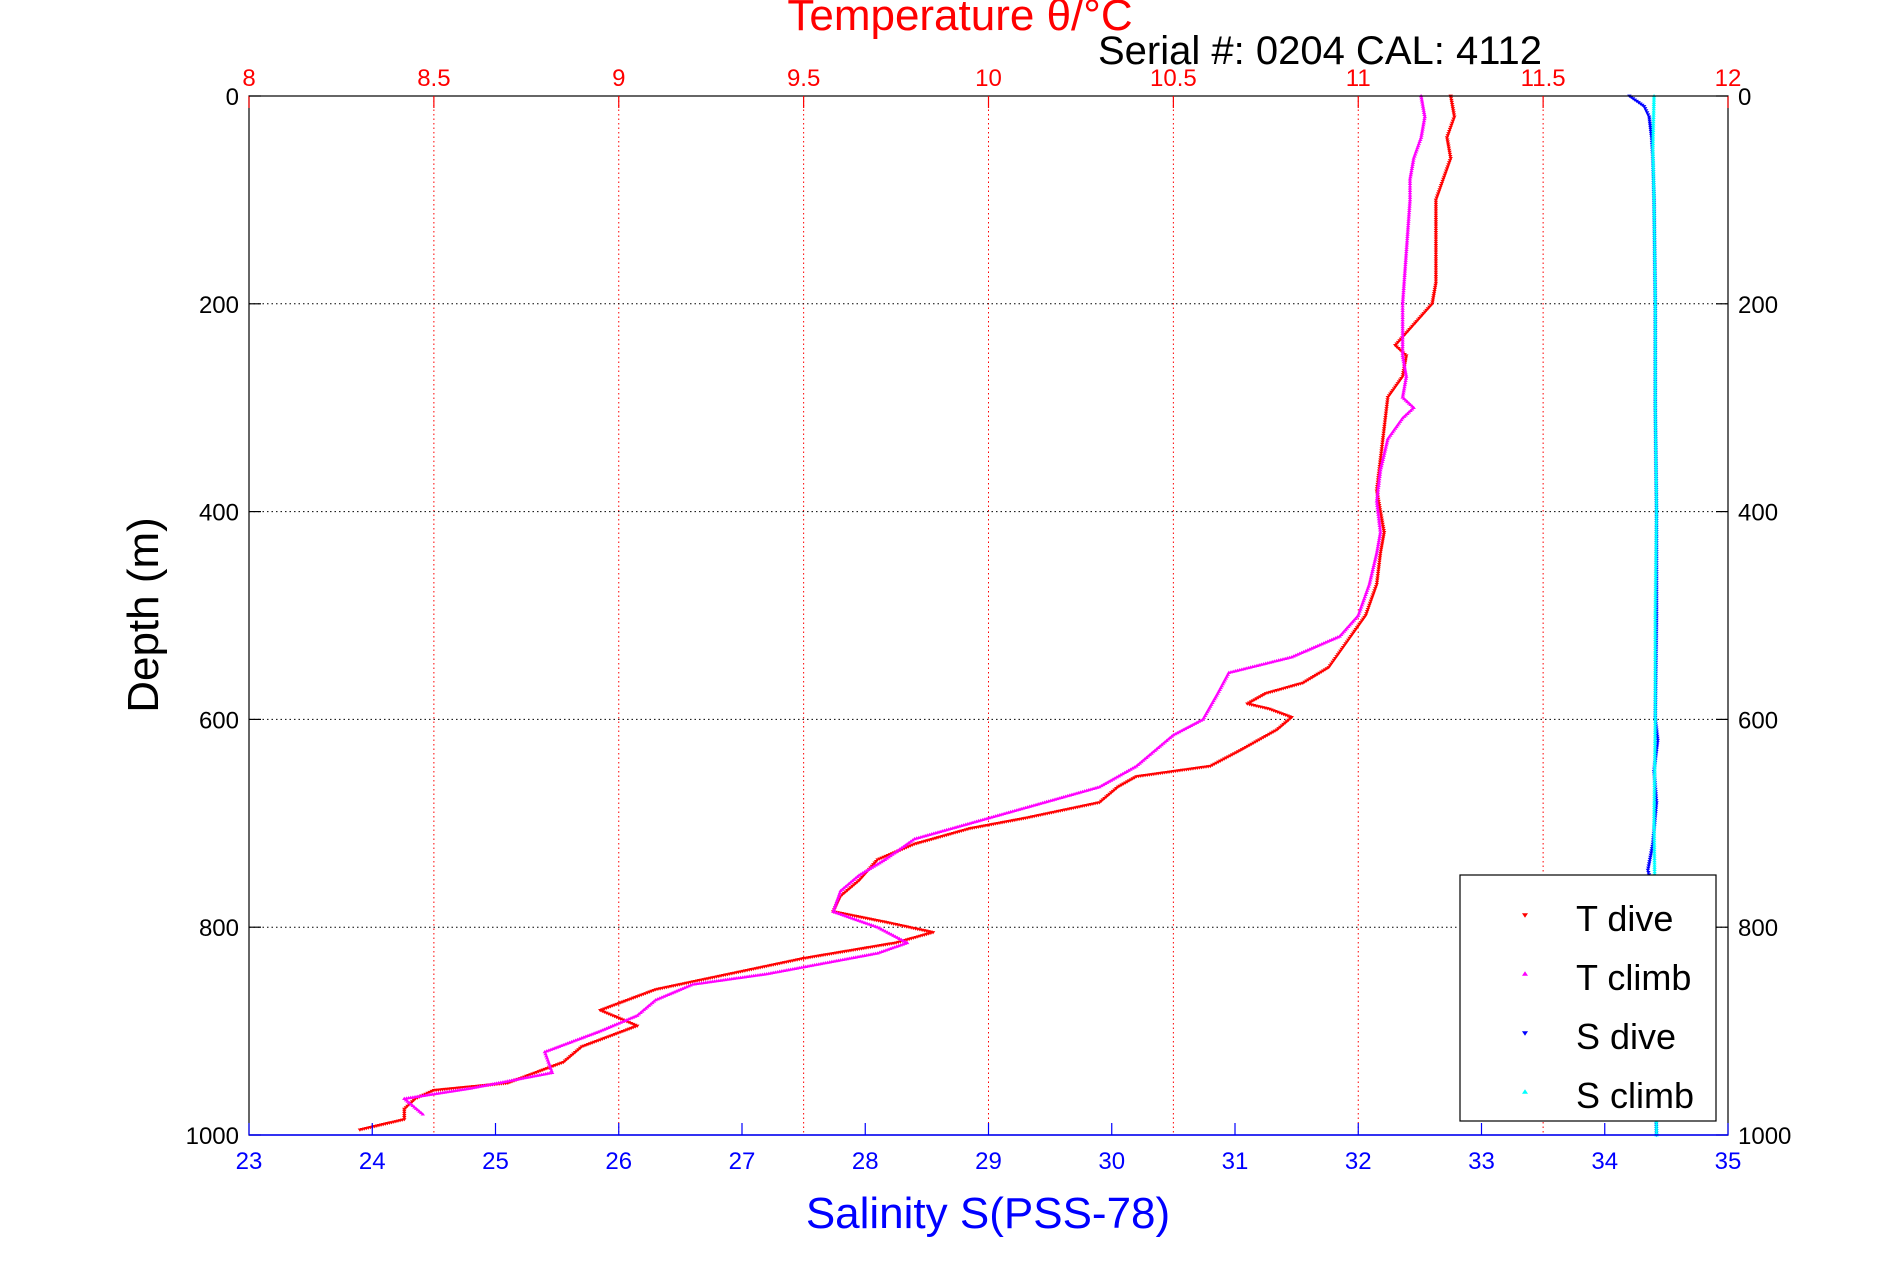  What do you see at coordinates (1758, 928) in the screenshot?
I see `depth-tick-label-right: 800` at bounding box center [1758, 928].